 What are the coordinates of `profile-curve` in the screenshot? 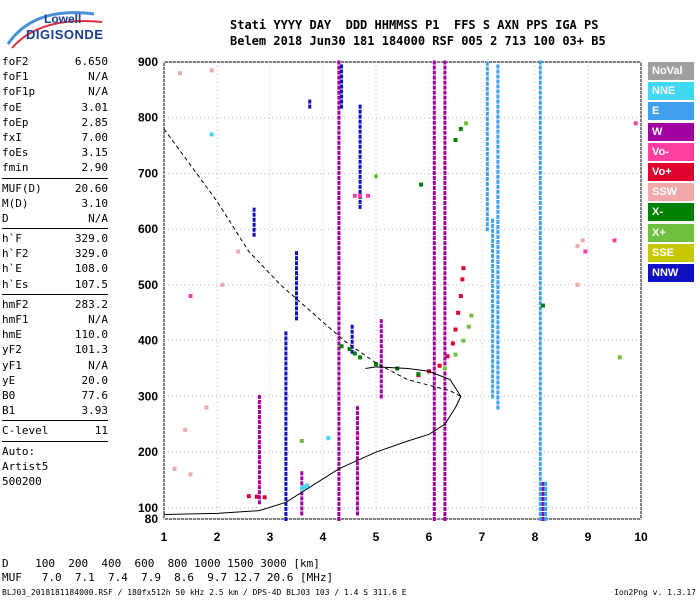 It's located at (312, 440).